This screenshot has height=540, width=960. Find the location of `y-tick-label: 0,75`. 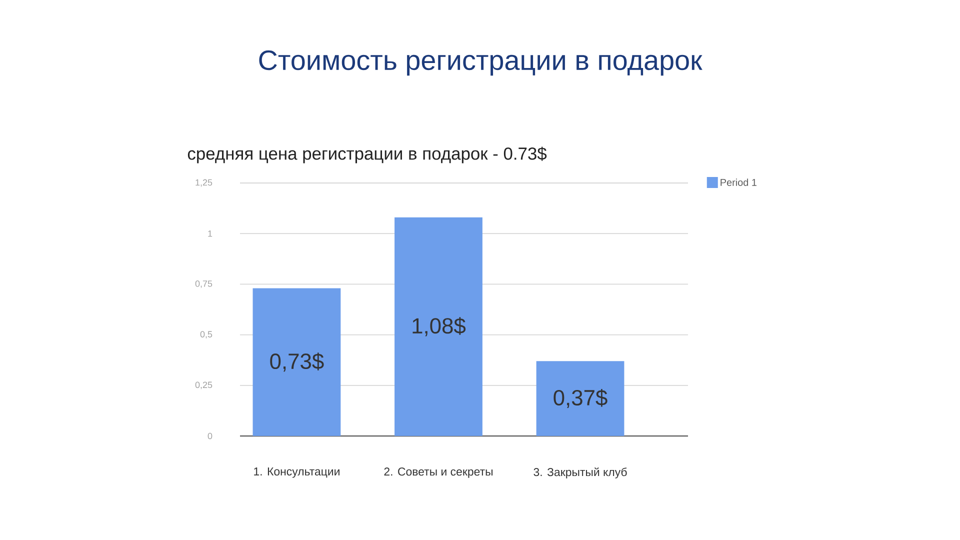

y-tick-label: 0,75 is located at coordinates (203, 284).